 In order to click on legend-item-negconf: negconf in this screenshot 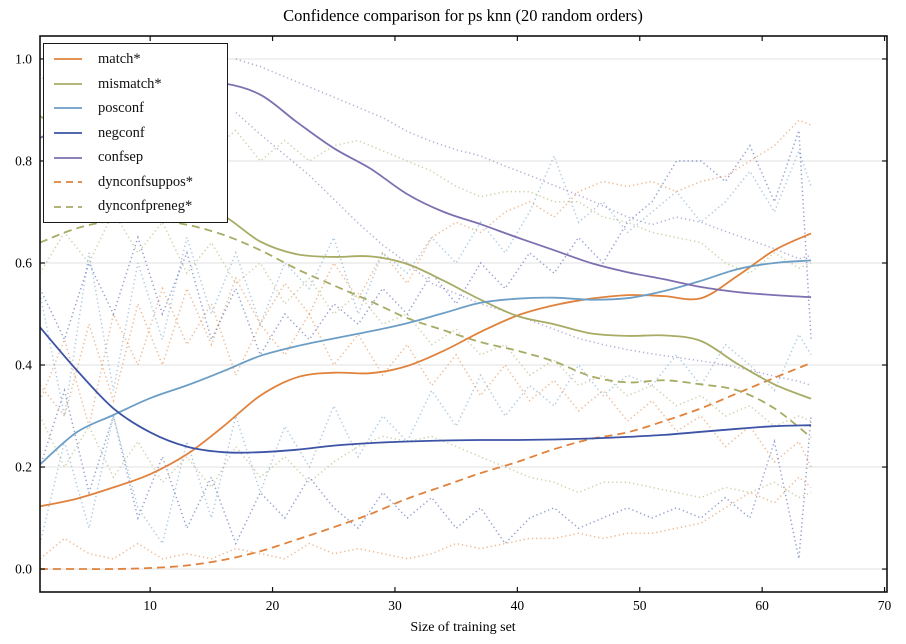, I will do `click(135, 133)`.